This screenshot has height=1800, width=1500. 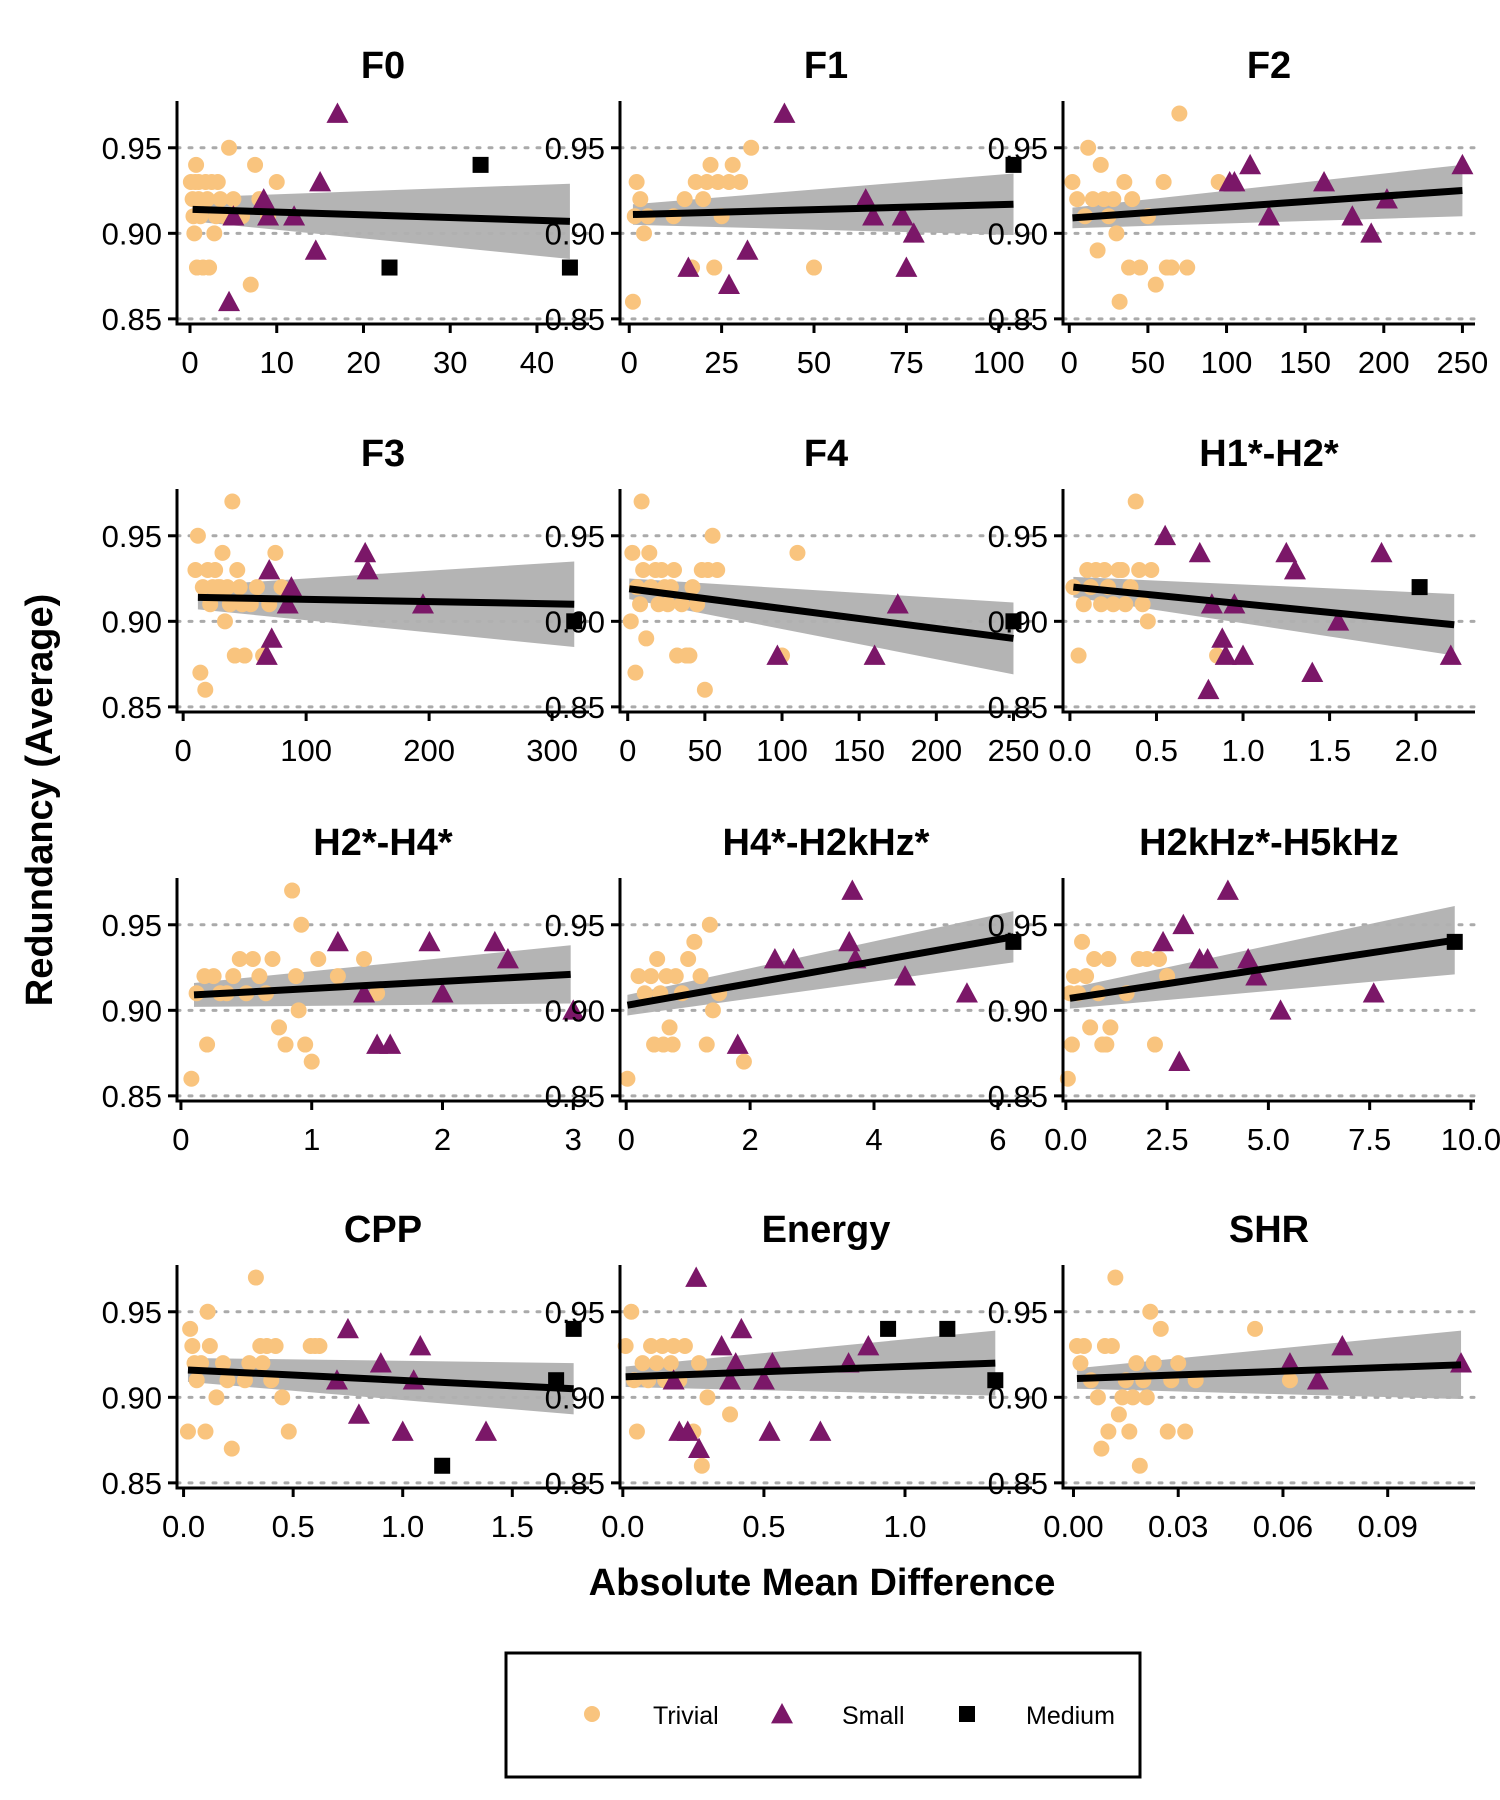 I want to click on panel-title: F3, so click(x=383, y=454).